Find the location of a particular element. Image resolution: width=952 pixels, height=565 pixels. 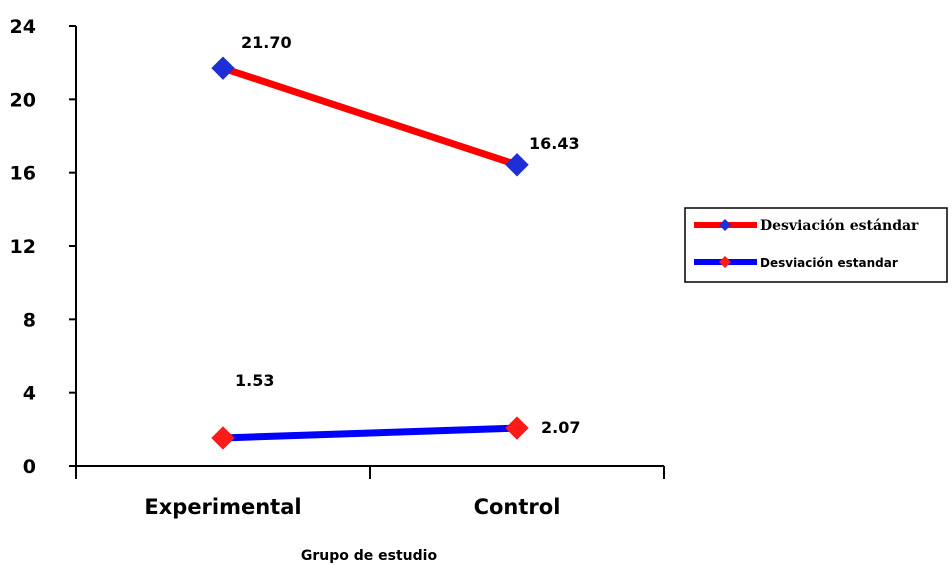

x-tick-label: Control is located at coordinates (517, 507).